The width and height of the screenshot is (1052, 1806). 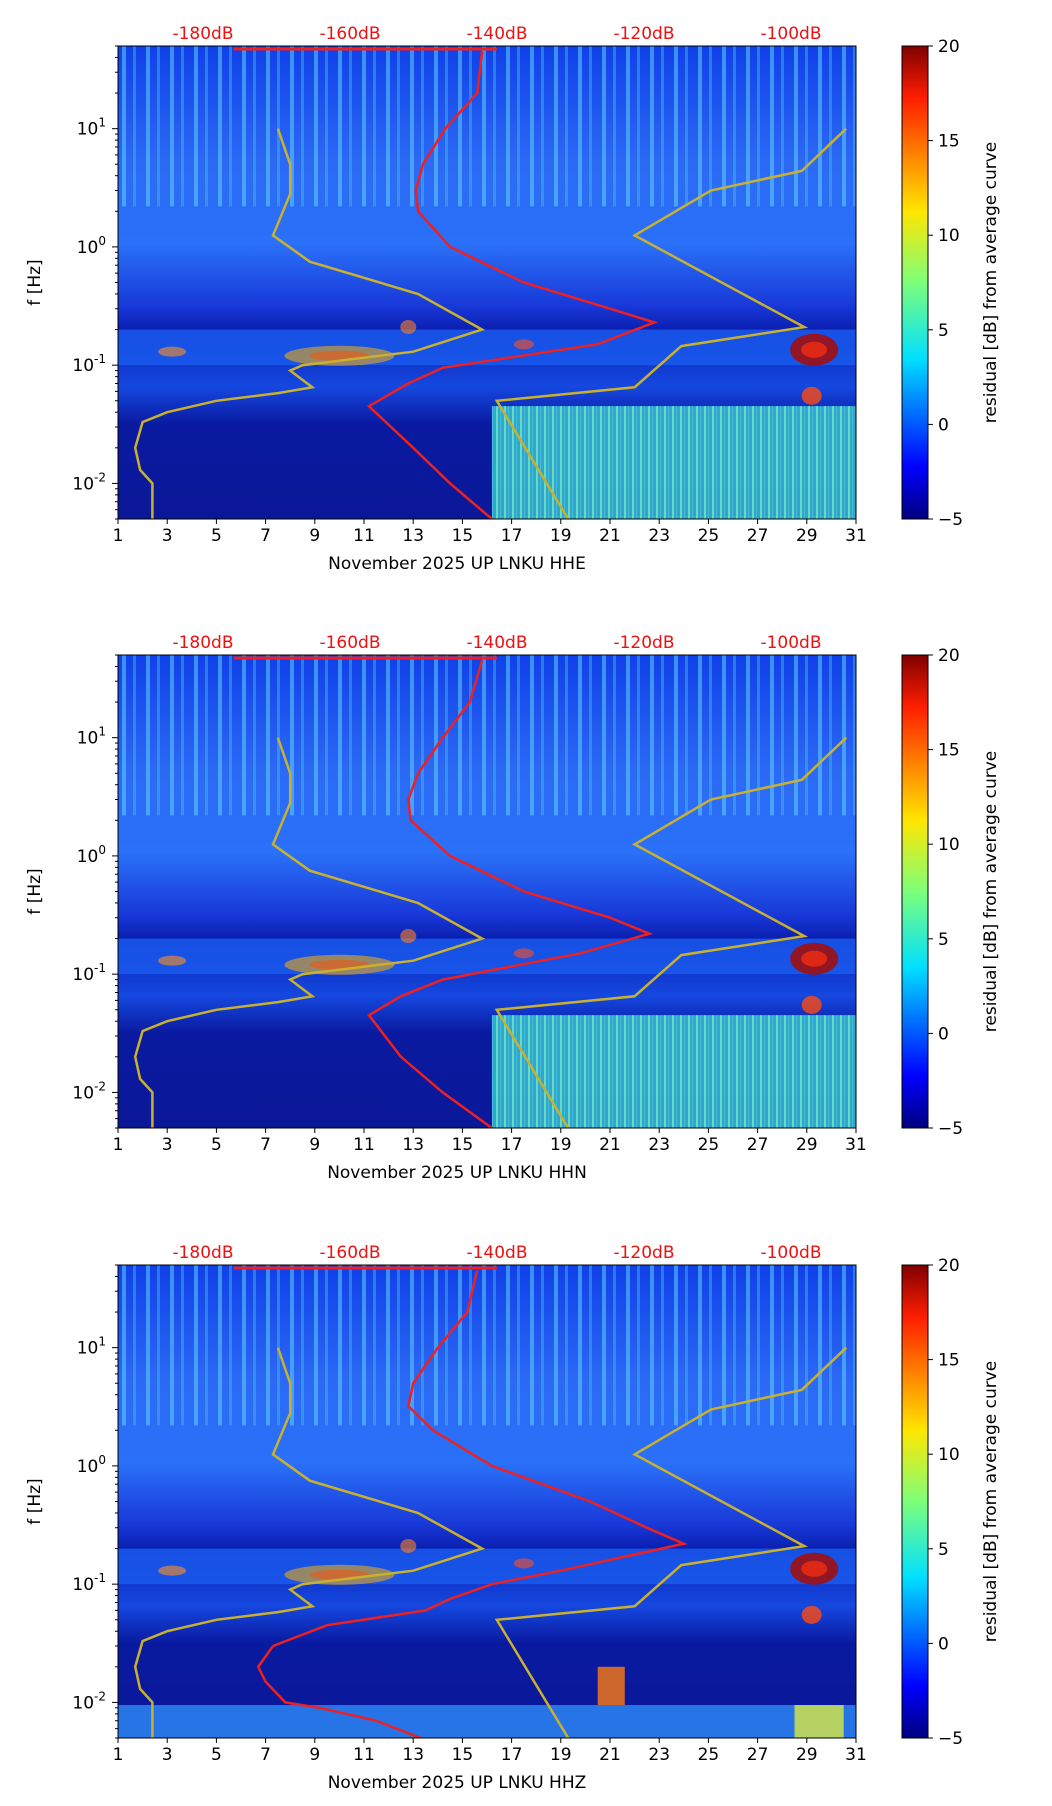 I want to click on storm-blob-low, so click(x=811, y=1614).